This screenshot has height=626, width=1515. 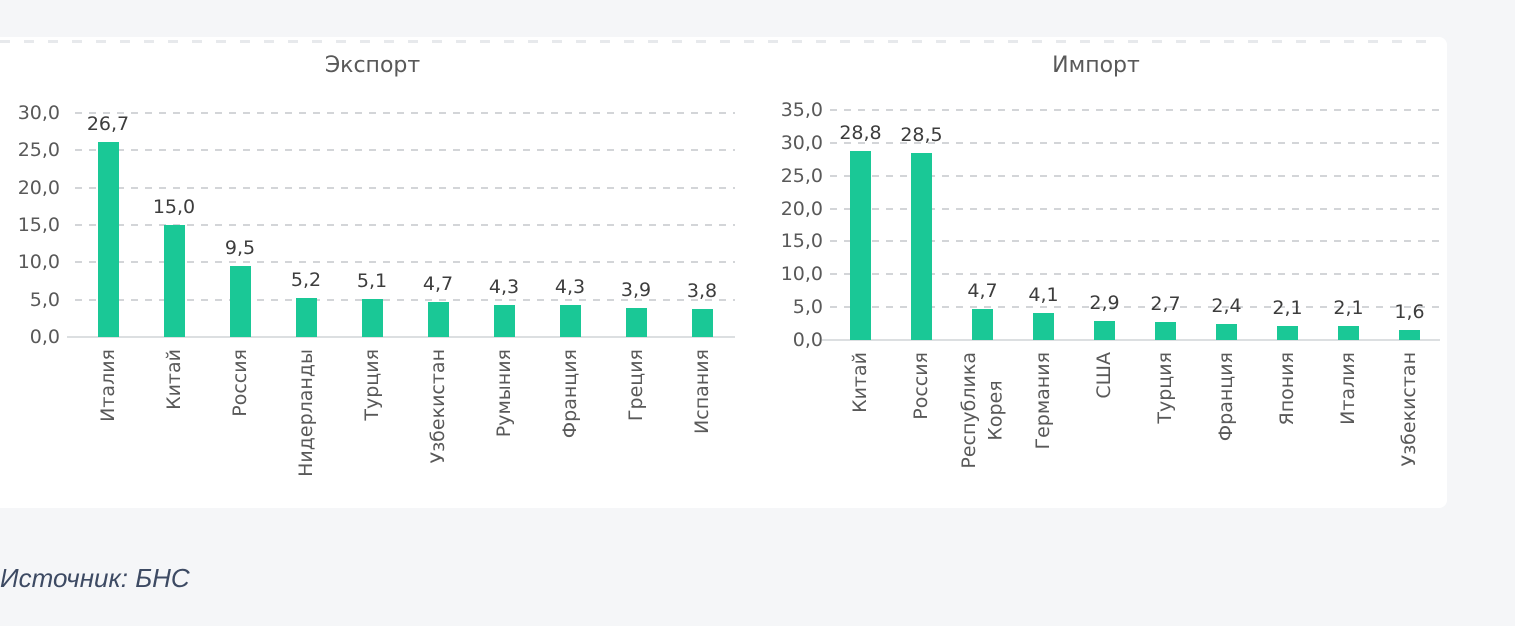 What do you see at coordinates (569, 394) in the screenshot?
I see `category-label: Франция` at bounding box center [569, 394].